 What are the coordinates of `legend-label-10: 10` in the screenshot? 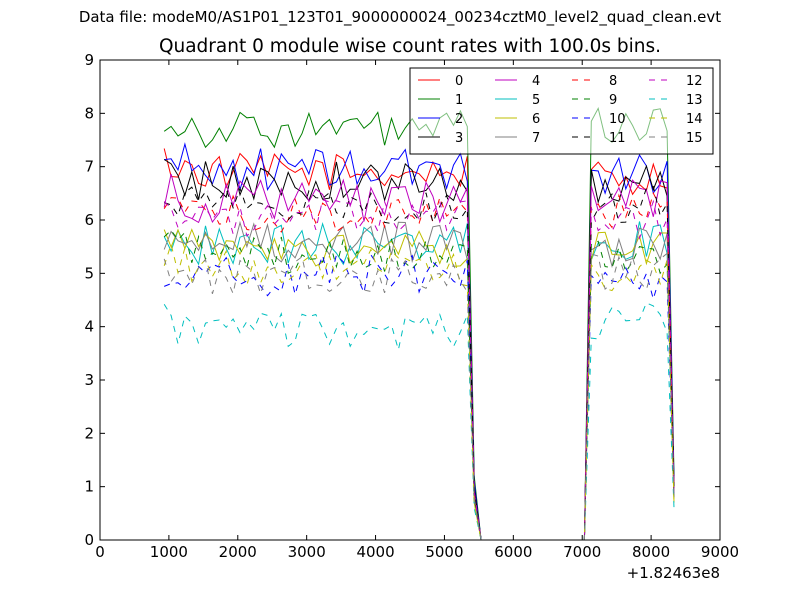 It's located at (617, 119).